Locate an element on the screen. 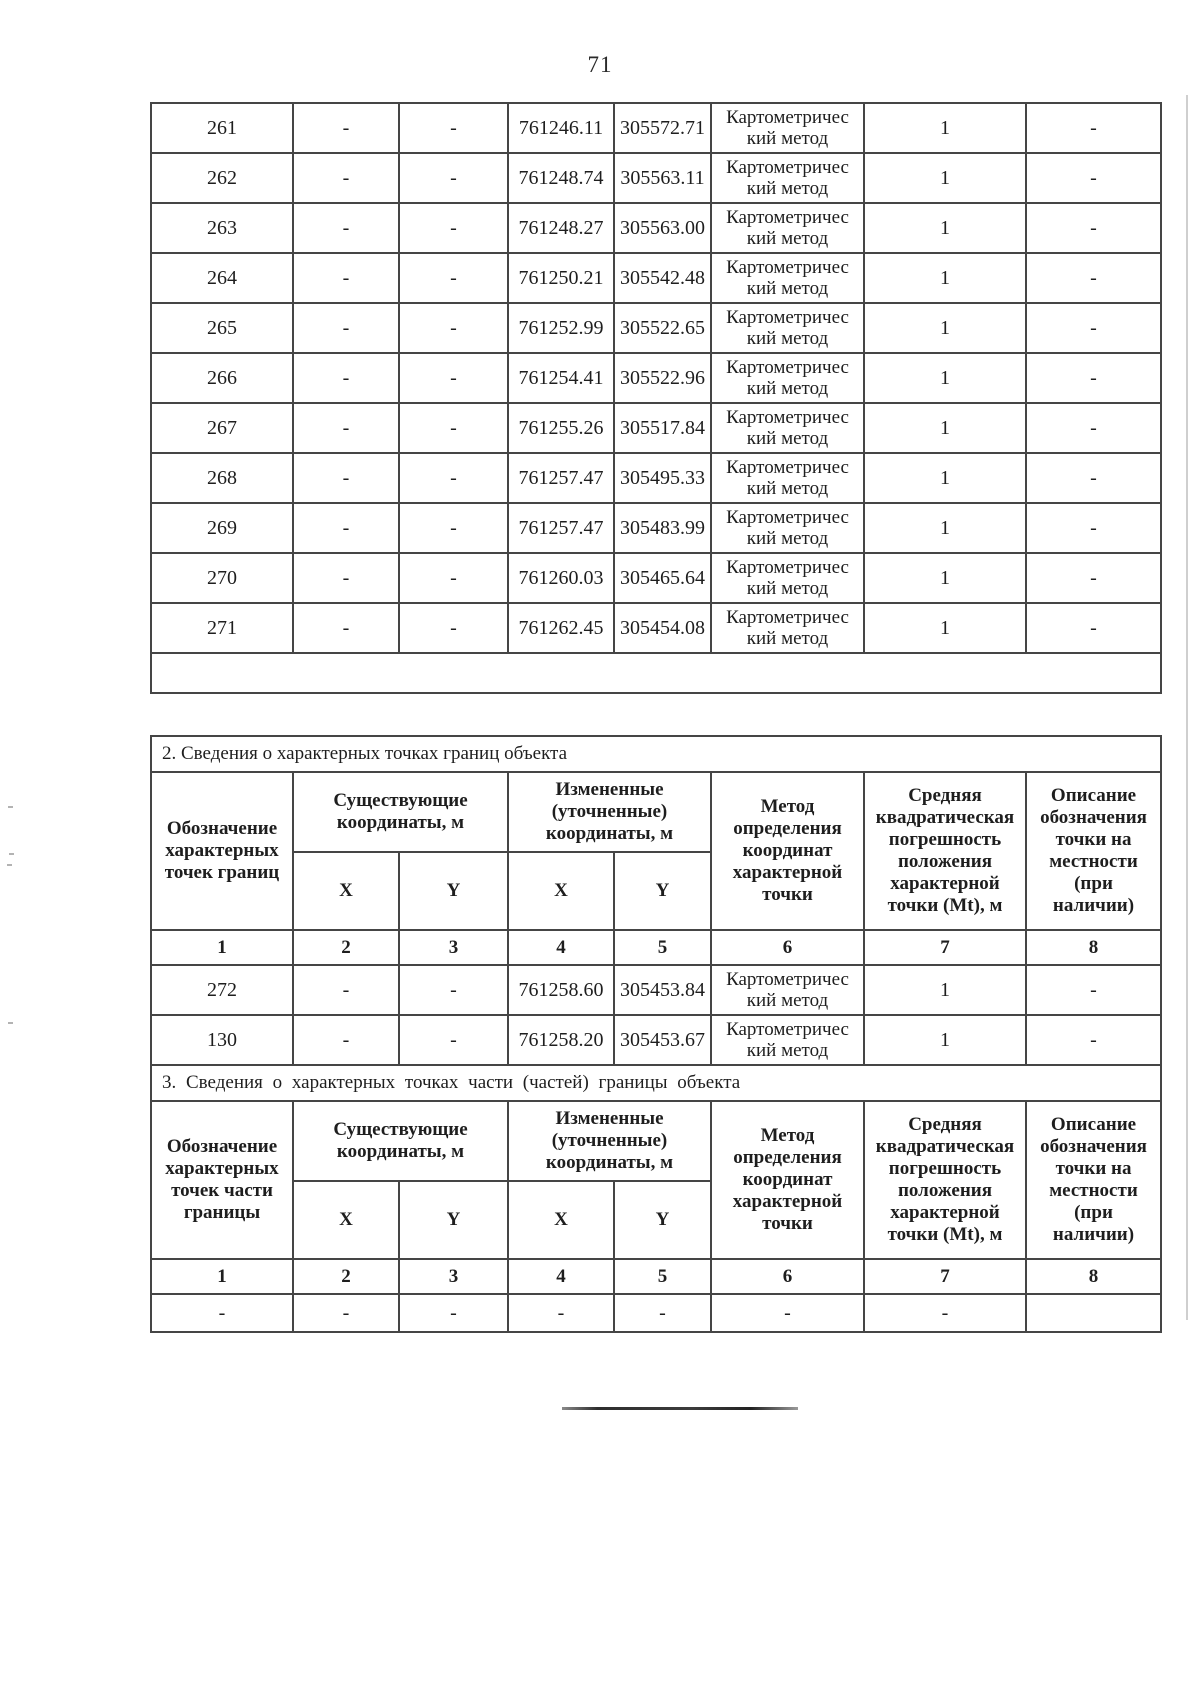 Image resolution: width=1200 pixels, height=1685 pixels. cell-changed-y: 305495.33 is located at coordinates (662, 478).